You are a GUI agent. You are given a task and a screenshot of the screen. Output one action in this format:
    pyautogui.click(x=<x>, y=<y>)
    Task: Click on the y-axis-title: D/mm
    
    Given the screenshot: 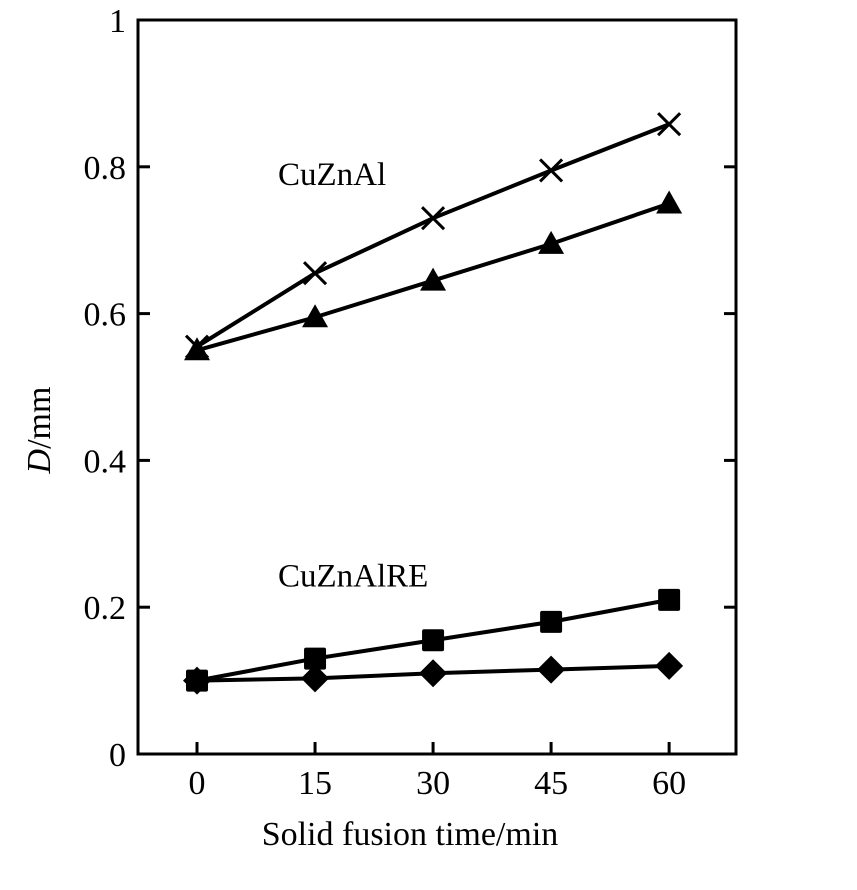 What is the action you would take?
    pyautogui.click(x=39, y=431)
    